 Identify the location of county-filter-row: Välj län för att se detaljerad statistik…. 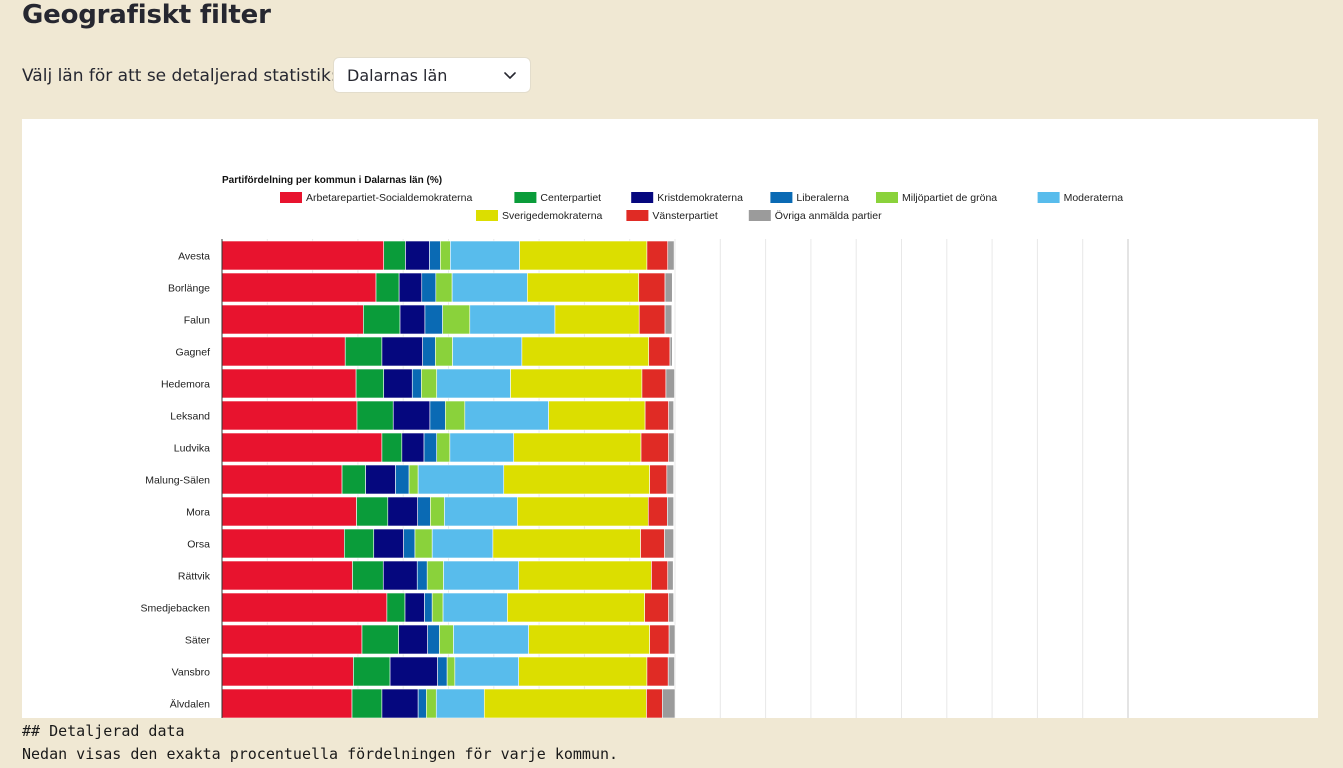
(276, 76).